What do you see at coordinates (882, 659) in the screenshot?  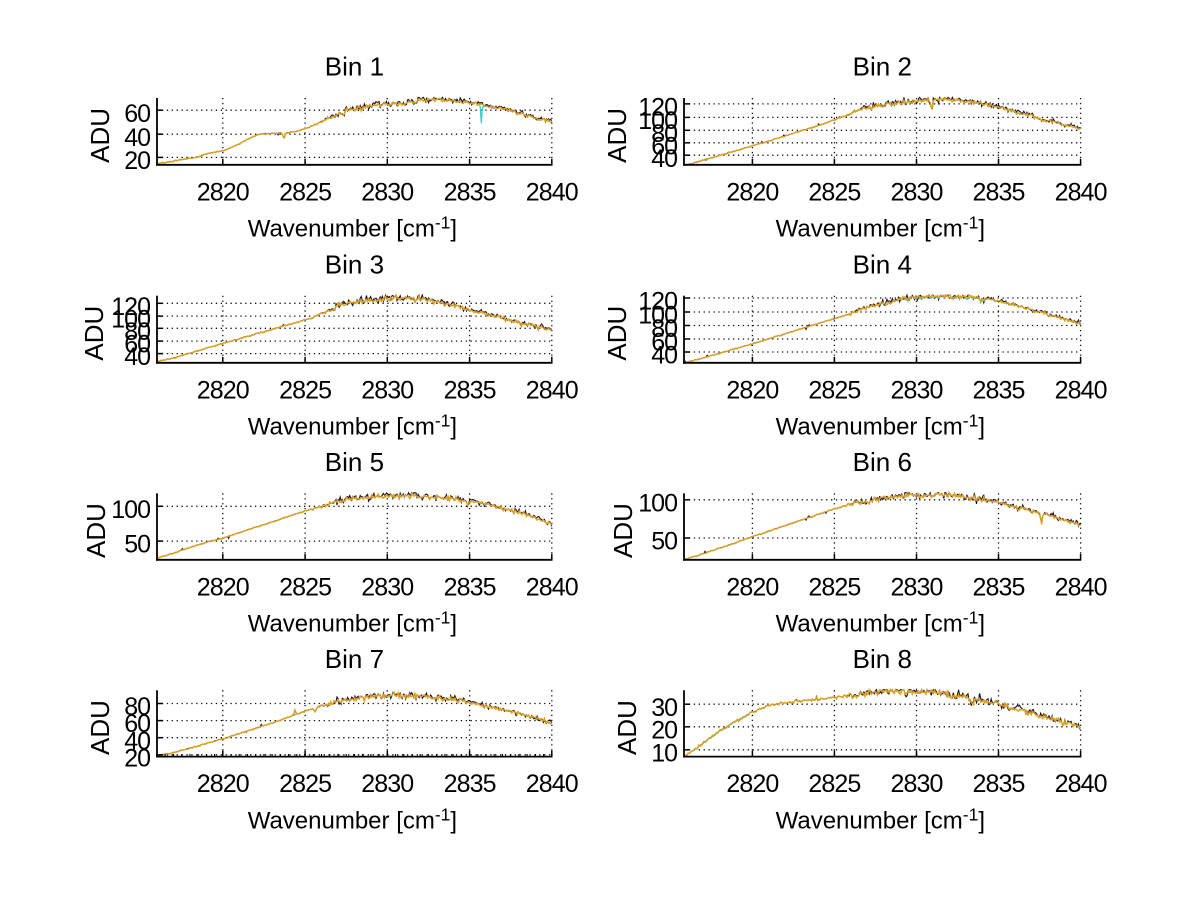 I see `svg-text: Bin 8` at bounding box center [882, 659].